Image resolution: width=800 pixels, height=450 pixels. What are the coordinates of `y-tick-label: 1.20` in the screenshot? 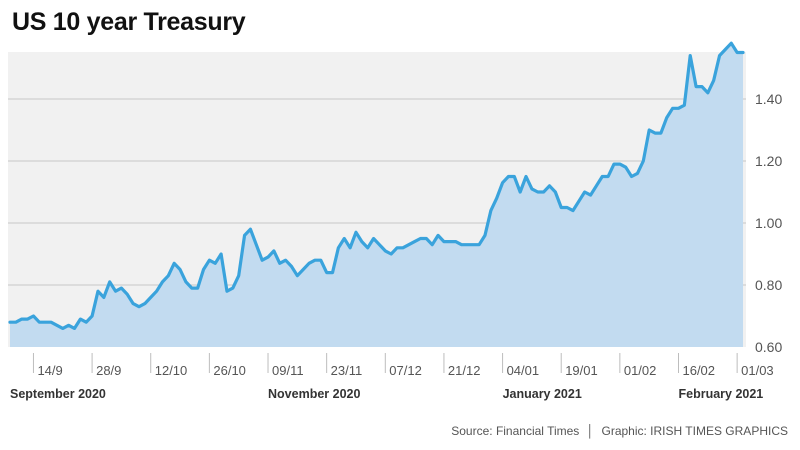 It's located at (768, 161).